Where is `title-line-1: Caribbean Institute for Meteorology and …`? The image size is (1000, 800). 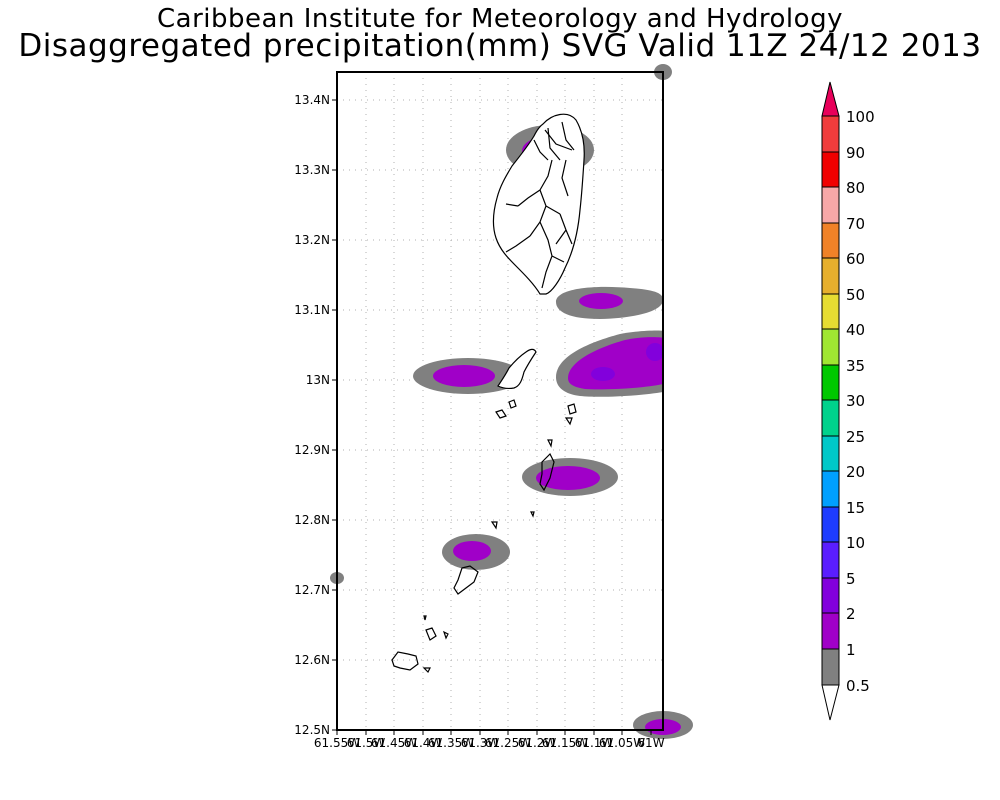
title-line-1: Caribbean Institute for Meteorology and … is located at coordinates (500, 19).